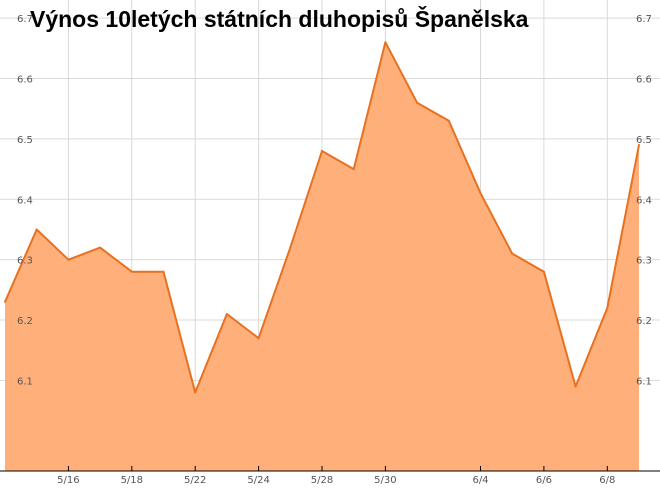 The image size is (660, 489). Describe the element at coordinates (644, 381) in the screenshot. I see `y-tick-label-right: 6.1` at that location.